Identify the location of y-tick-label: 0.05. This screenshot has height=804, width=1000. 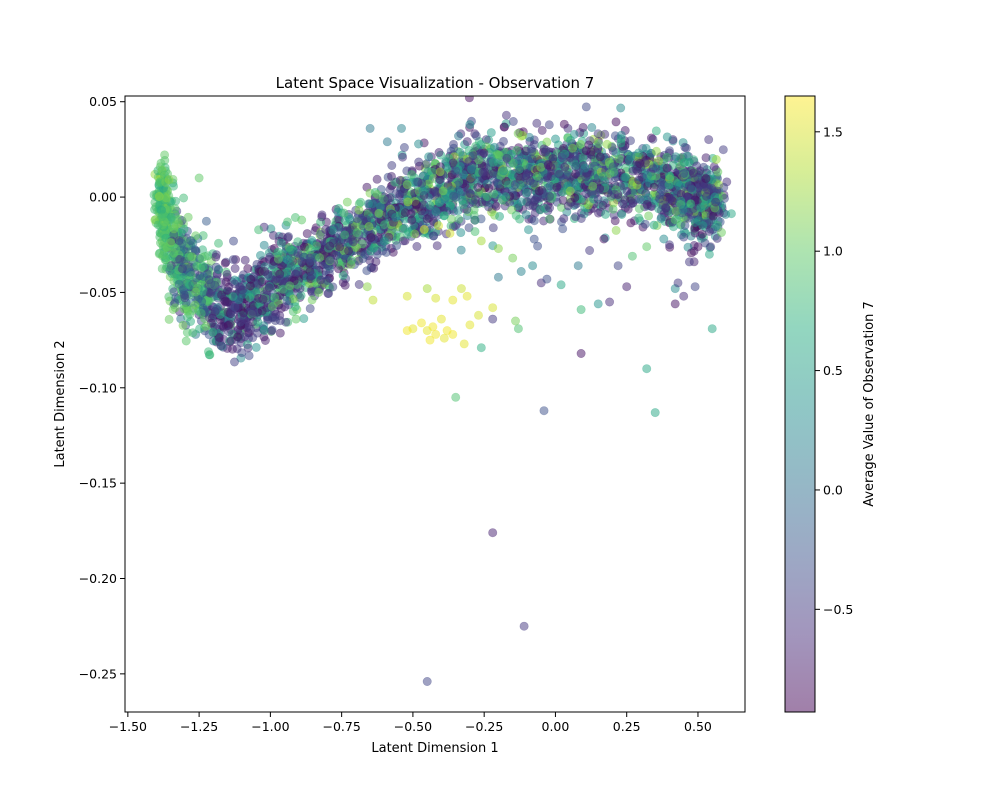
(103, 101).